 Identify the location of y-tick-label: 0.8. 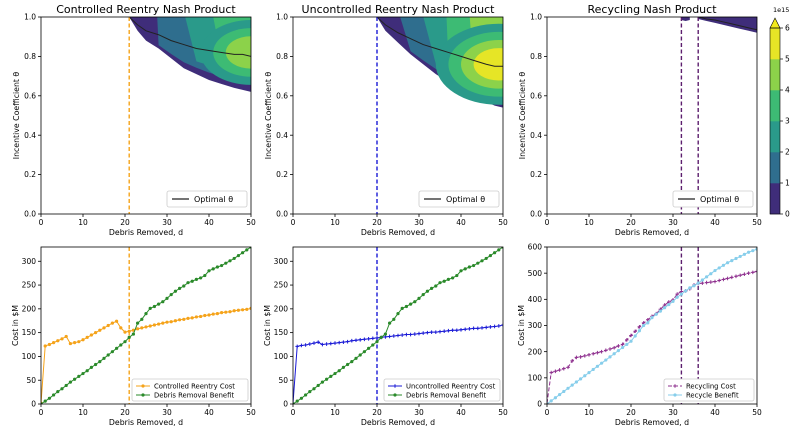
(536, 56).